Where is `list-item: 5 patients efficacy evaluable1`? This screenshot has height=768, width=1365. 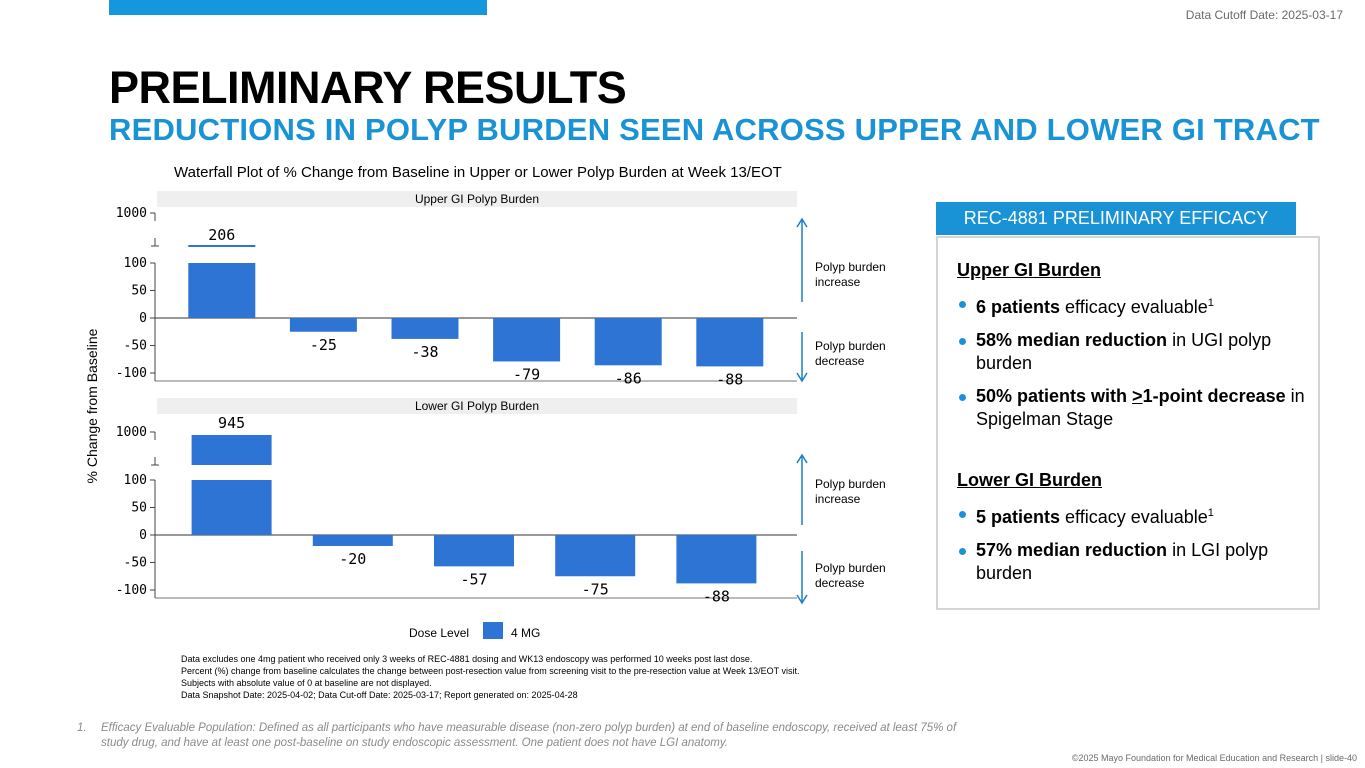
list-item: 5 patients efficacy evaluable1 is located at coordinates (1137, 515).